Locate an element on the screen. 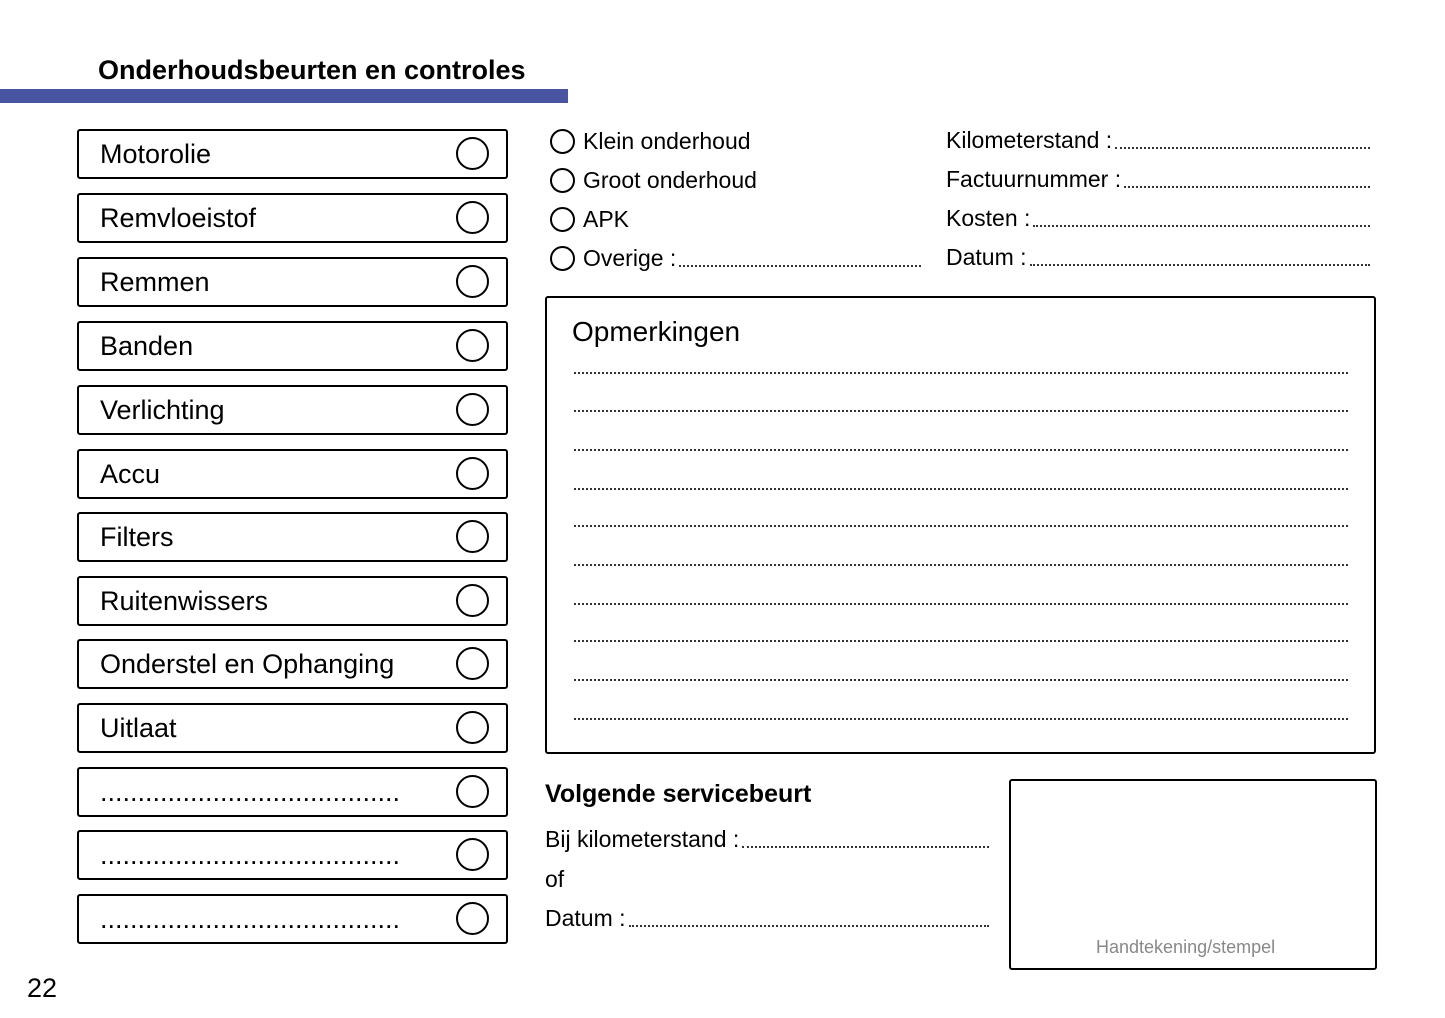 The height and width of the screenshot is (1018, 1445). checklist-label: Verlichting is located at coordinates (162, 410).